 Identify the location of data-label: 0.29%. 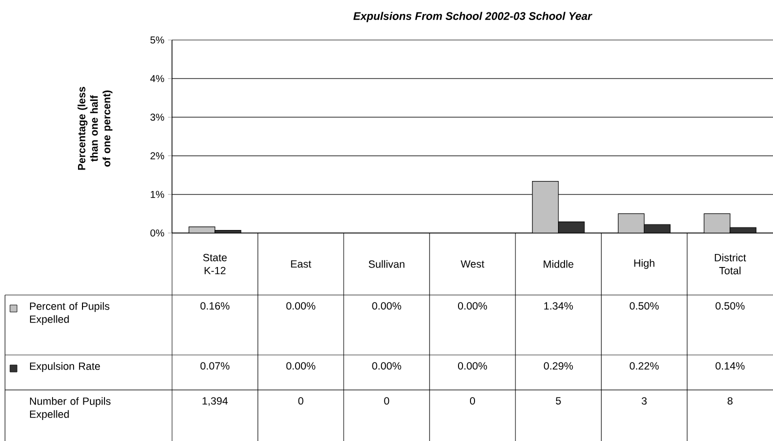
(558, 366).